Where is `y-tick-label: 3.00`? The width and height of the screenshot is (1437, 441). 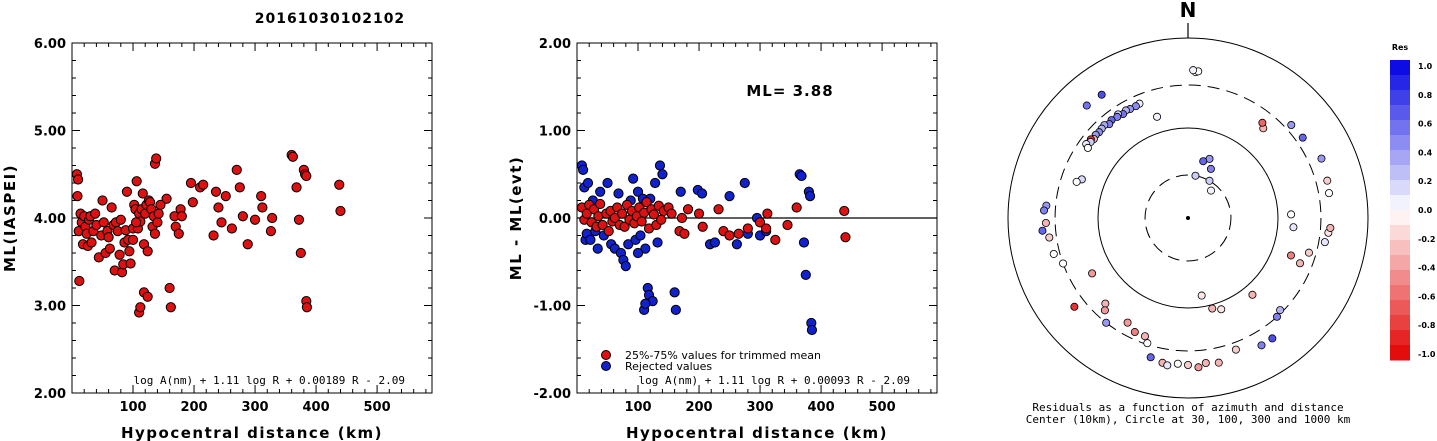
y-tick-label: 3.00 is located at coordinates (50, 307).